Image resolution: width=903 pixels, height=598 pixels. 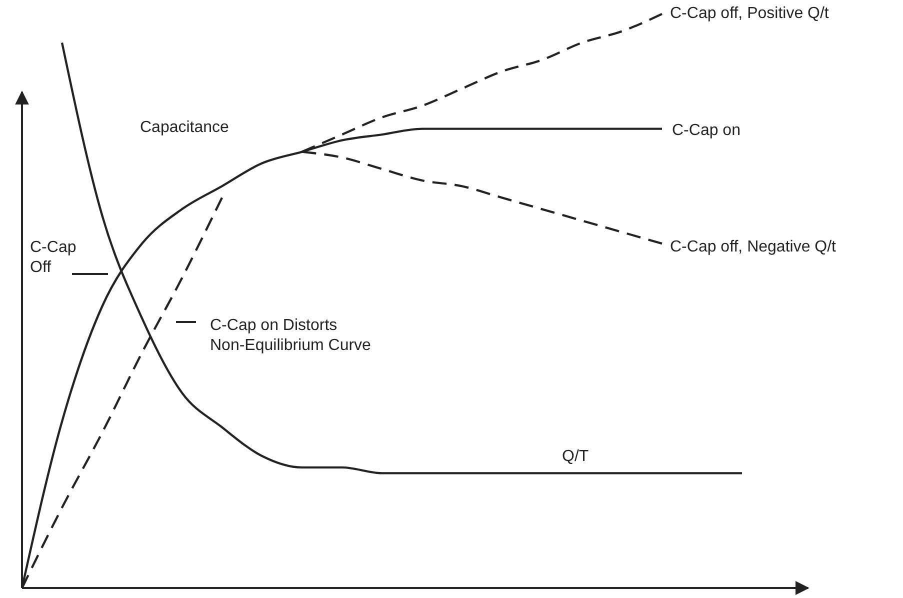 What do you see at coordinates (53, 257) in the screenshot?
I see `annotation: C-Cap Off` at bounding box center [53, 257].